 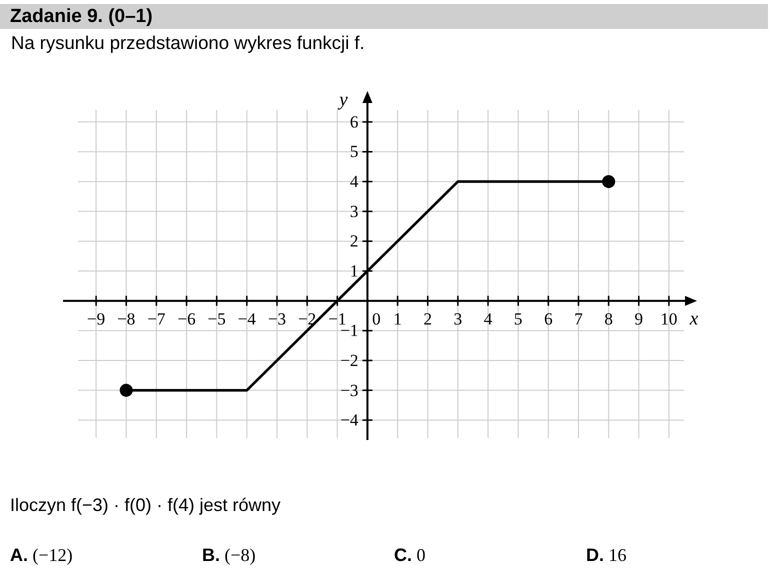 What do you see at coordinates (354, 211) in the screenshot?
I see `y-tick-label: 3` at bounding box center [354, 211].